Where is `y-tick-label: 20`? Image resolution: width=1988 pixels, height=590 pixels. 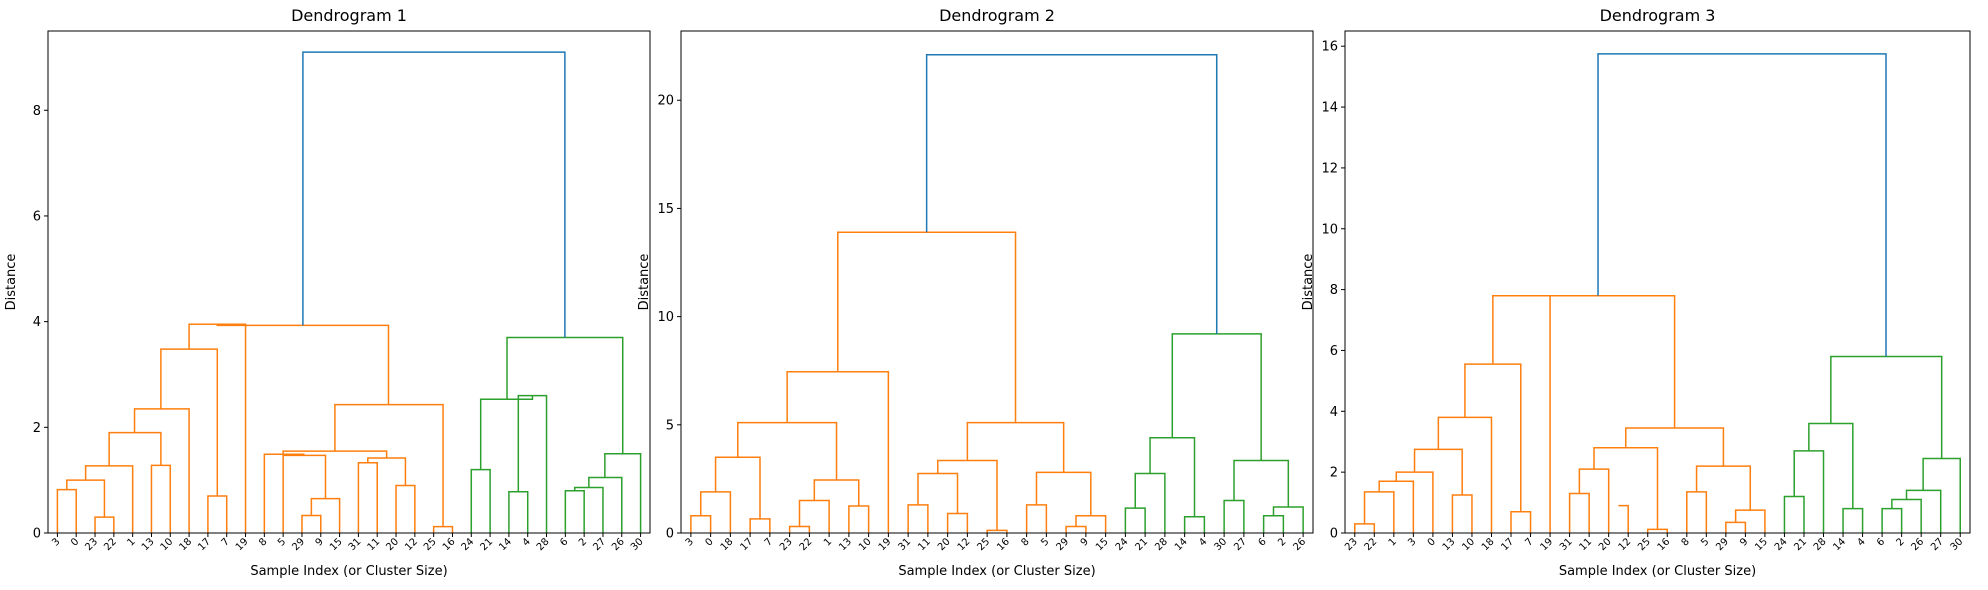 y-tick-label: 20 is located at coordinates (665, 101).